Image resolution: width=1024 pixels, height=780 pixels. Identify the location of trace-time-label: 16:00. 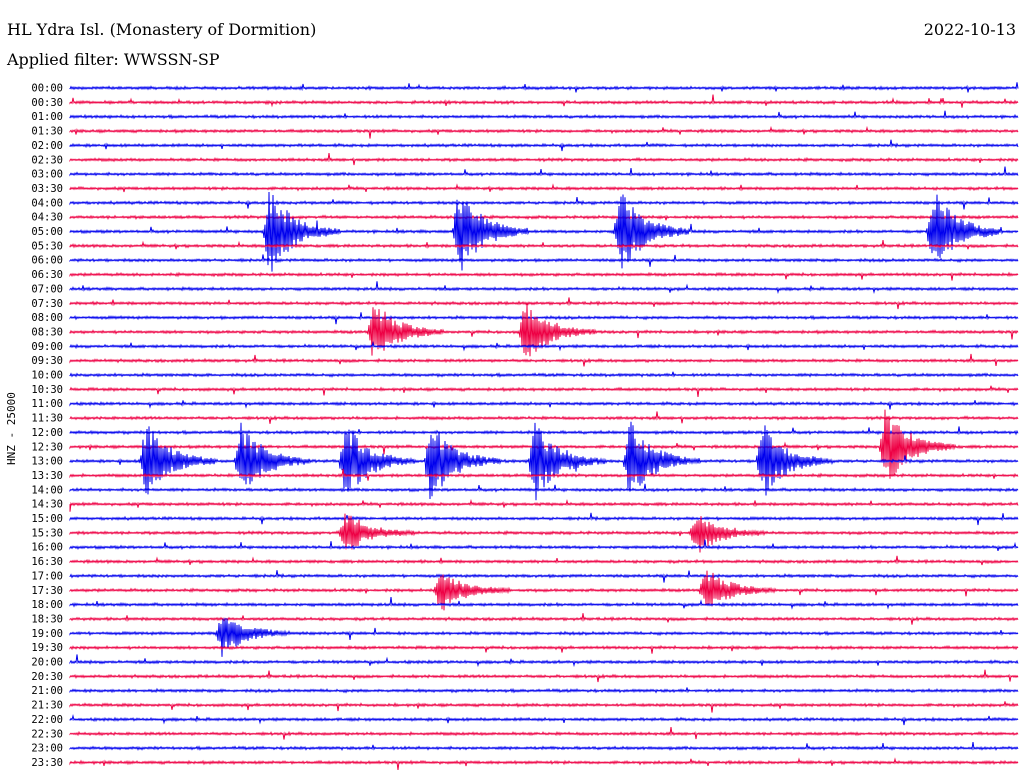
(47, 548).